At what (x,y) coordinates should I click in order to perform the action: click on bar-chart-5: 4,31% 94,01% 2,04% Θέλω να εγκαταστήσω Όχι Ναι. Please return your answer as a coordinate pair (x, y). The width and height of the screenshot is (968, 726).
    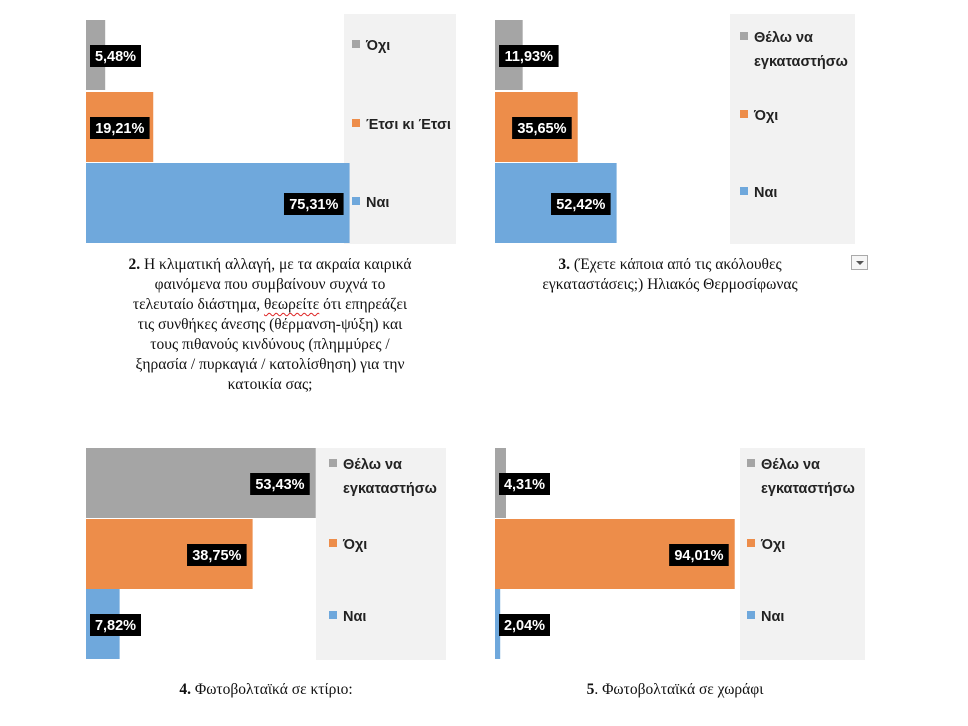
    Looking at the image, I should click on (675, 553).